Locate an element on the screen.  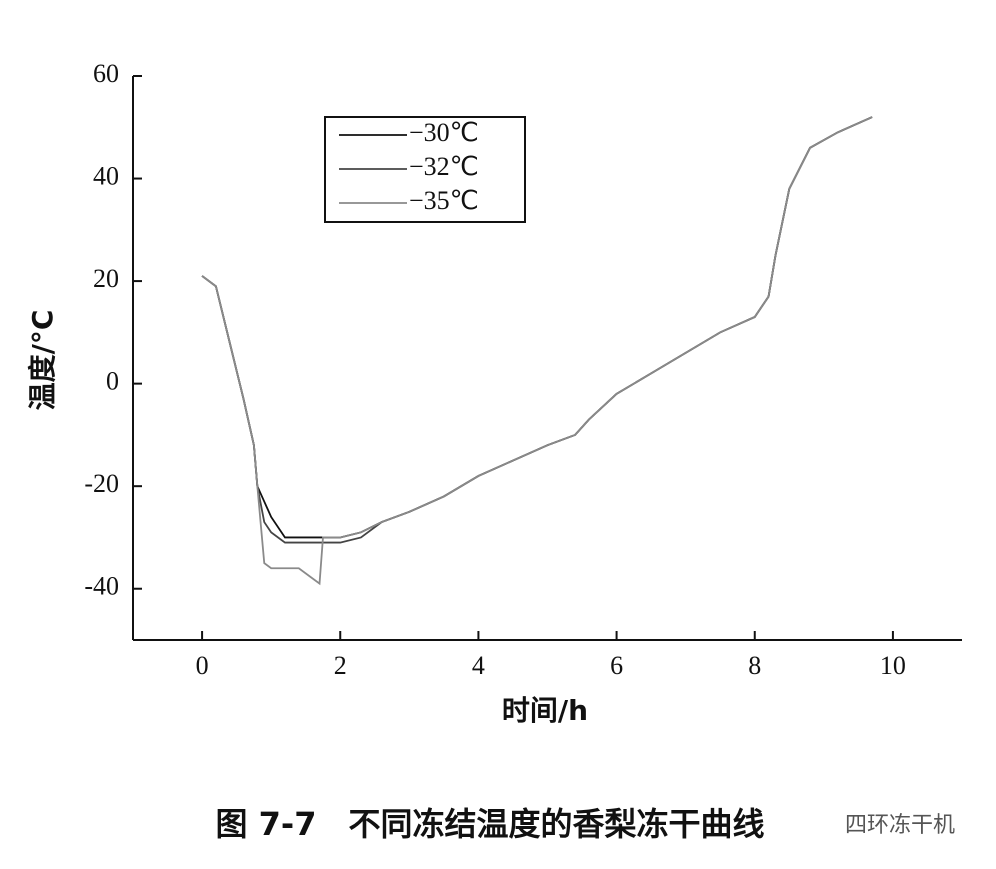
legend-label: −30℃ is located at coordinates (444, 132).